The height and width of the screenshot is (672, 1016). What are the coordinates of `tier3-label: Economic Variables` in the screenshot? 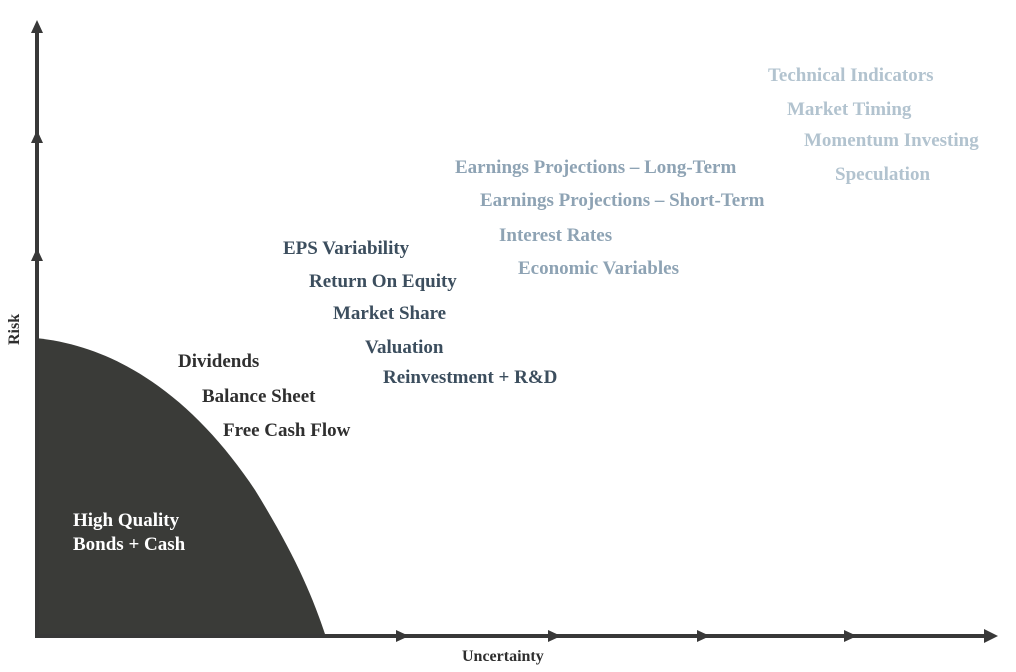 It's located at (598, 268).